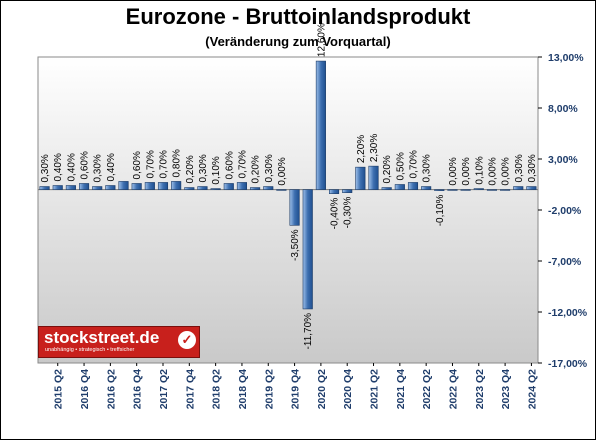 Image resolution: width=596 pixels, height=440 pixels. Describe the element at coordinates (136, 186) in the screenshot. I see `bar-2016-Q4` at that location.